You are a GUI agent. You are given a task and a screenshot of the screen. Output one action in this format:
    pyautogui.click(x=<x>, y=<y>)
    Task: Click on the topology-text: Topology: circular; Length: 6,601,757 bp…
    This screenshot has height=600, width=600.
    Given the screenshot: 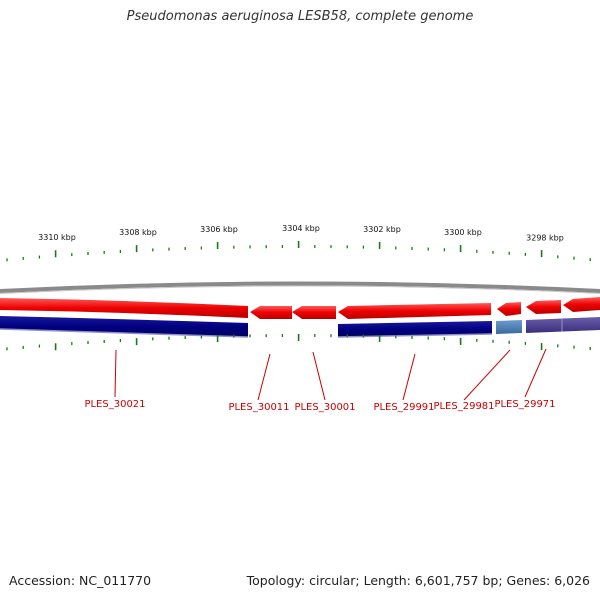 What is the action you would take?
    pyautogui.click(x=418, y=580)
    